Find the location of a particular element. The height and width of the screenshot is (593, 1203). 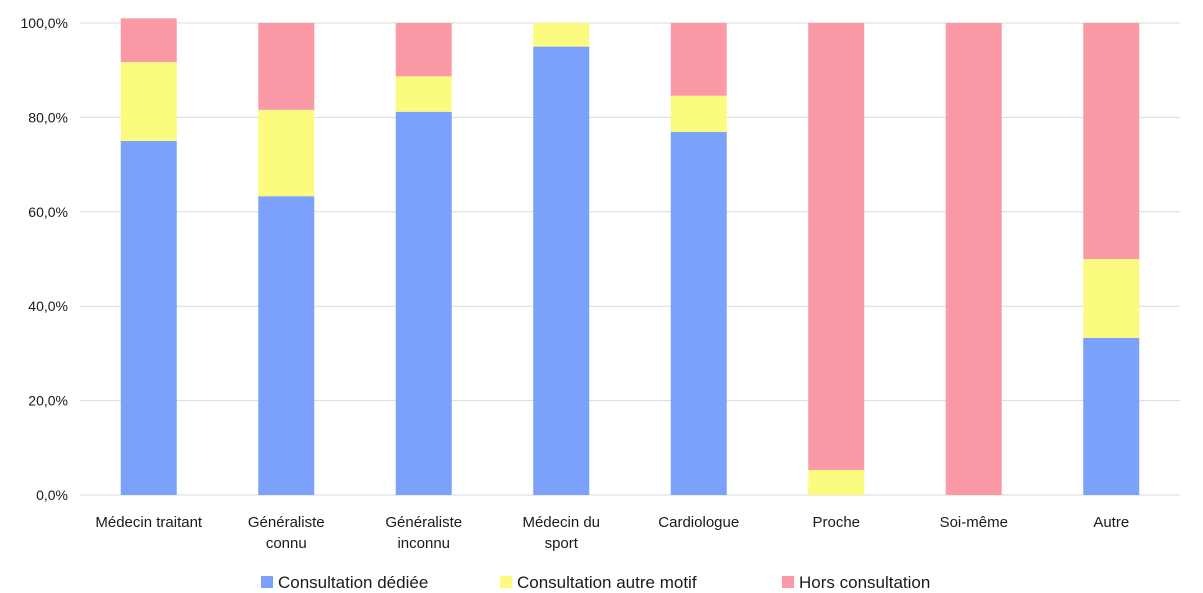

x-category-label: Médecin traitant is located at coordinates (149, 522).